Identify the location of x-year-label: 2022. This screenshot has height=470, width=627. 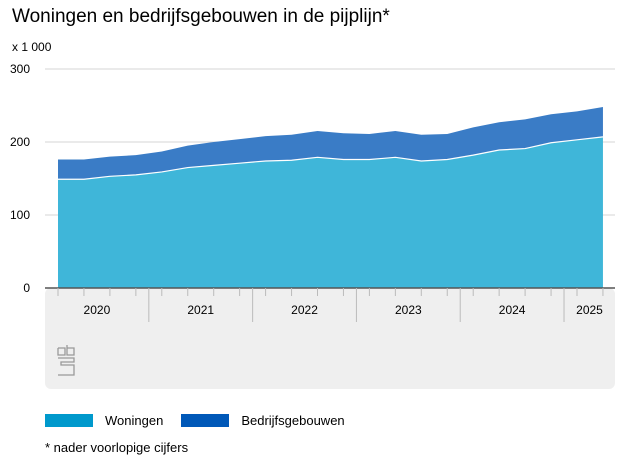
(304, 310).